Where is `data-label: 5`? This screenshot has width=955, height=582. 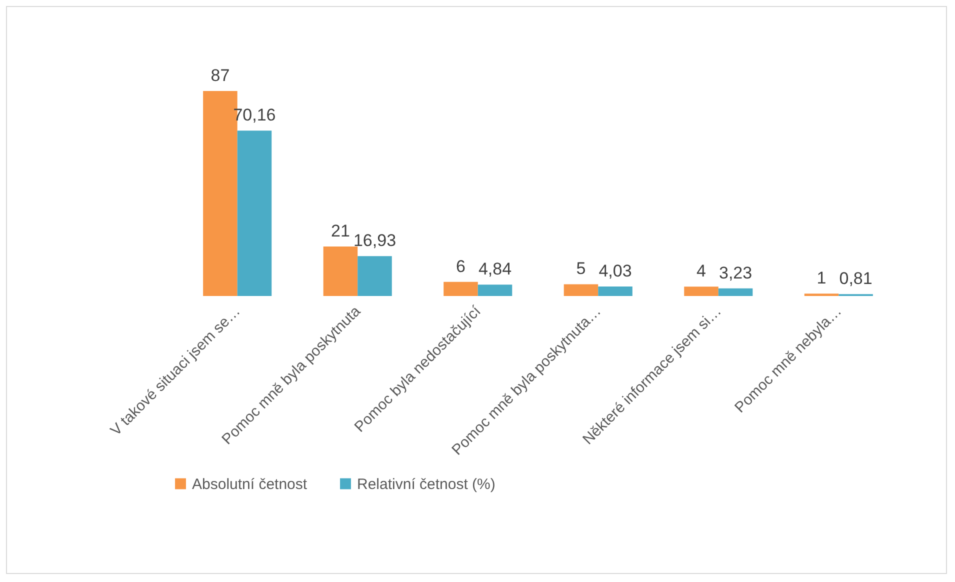
data-label: 5 is located at coordinates (581, 268).